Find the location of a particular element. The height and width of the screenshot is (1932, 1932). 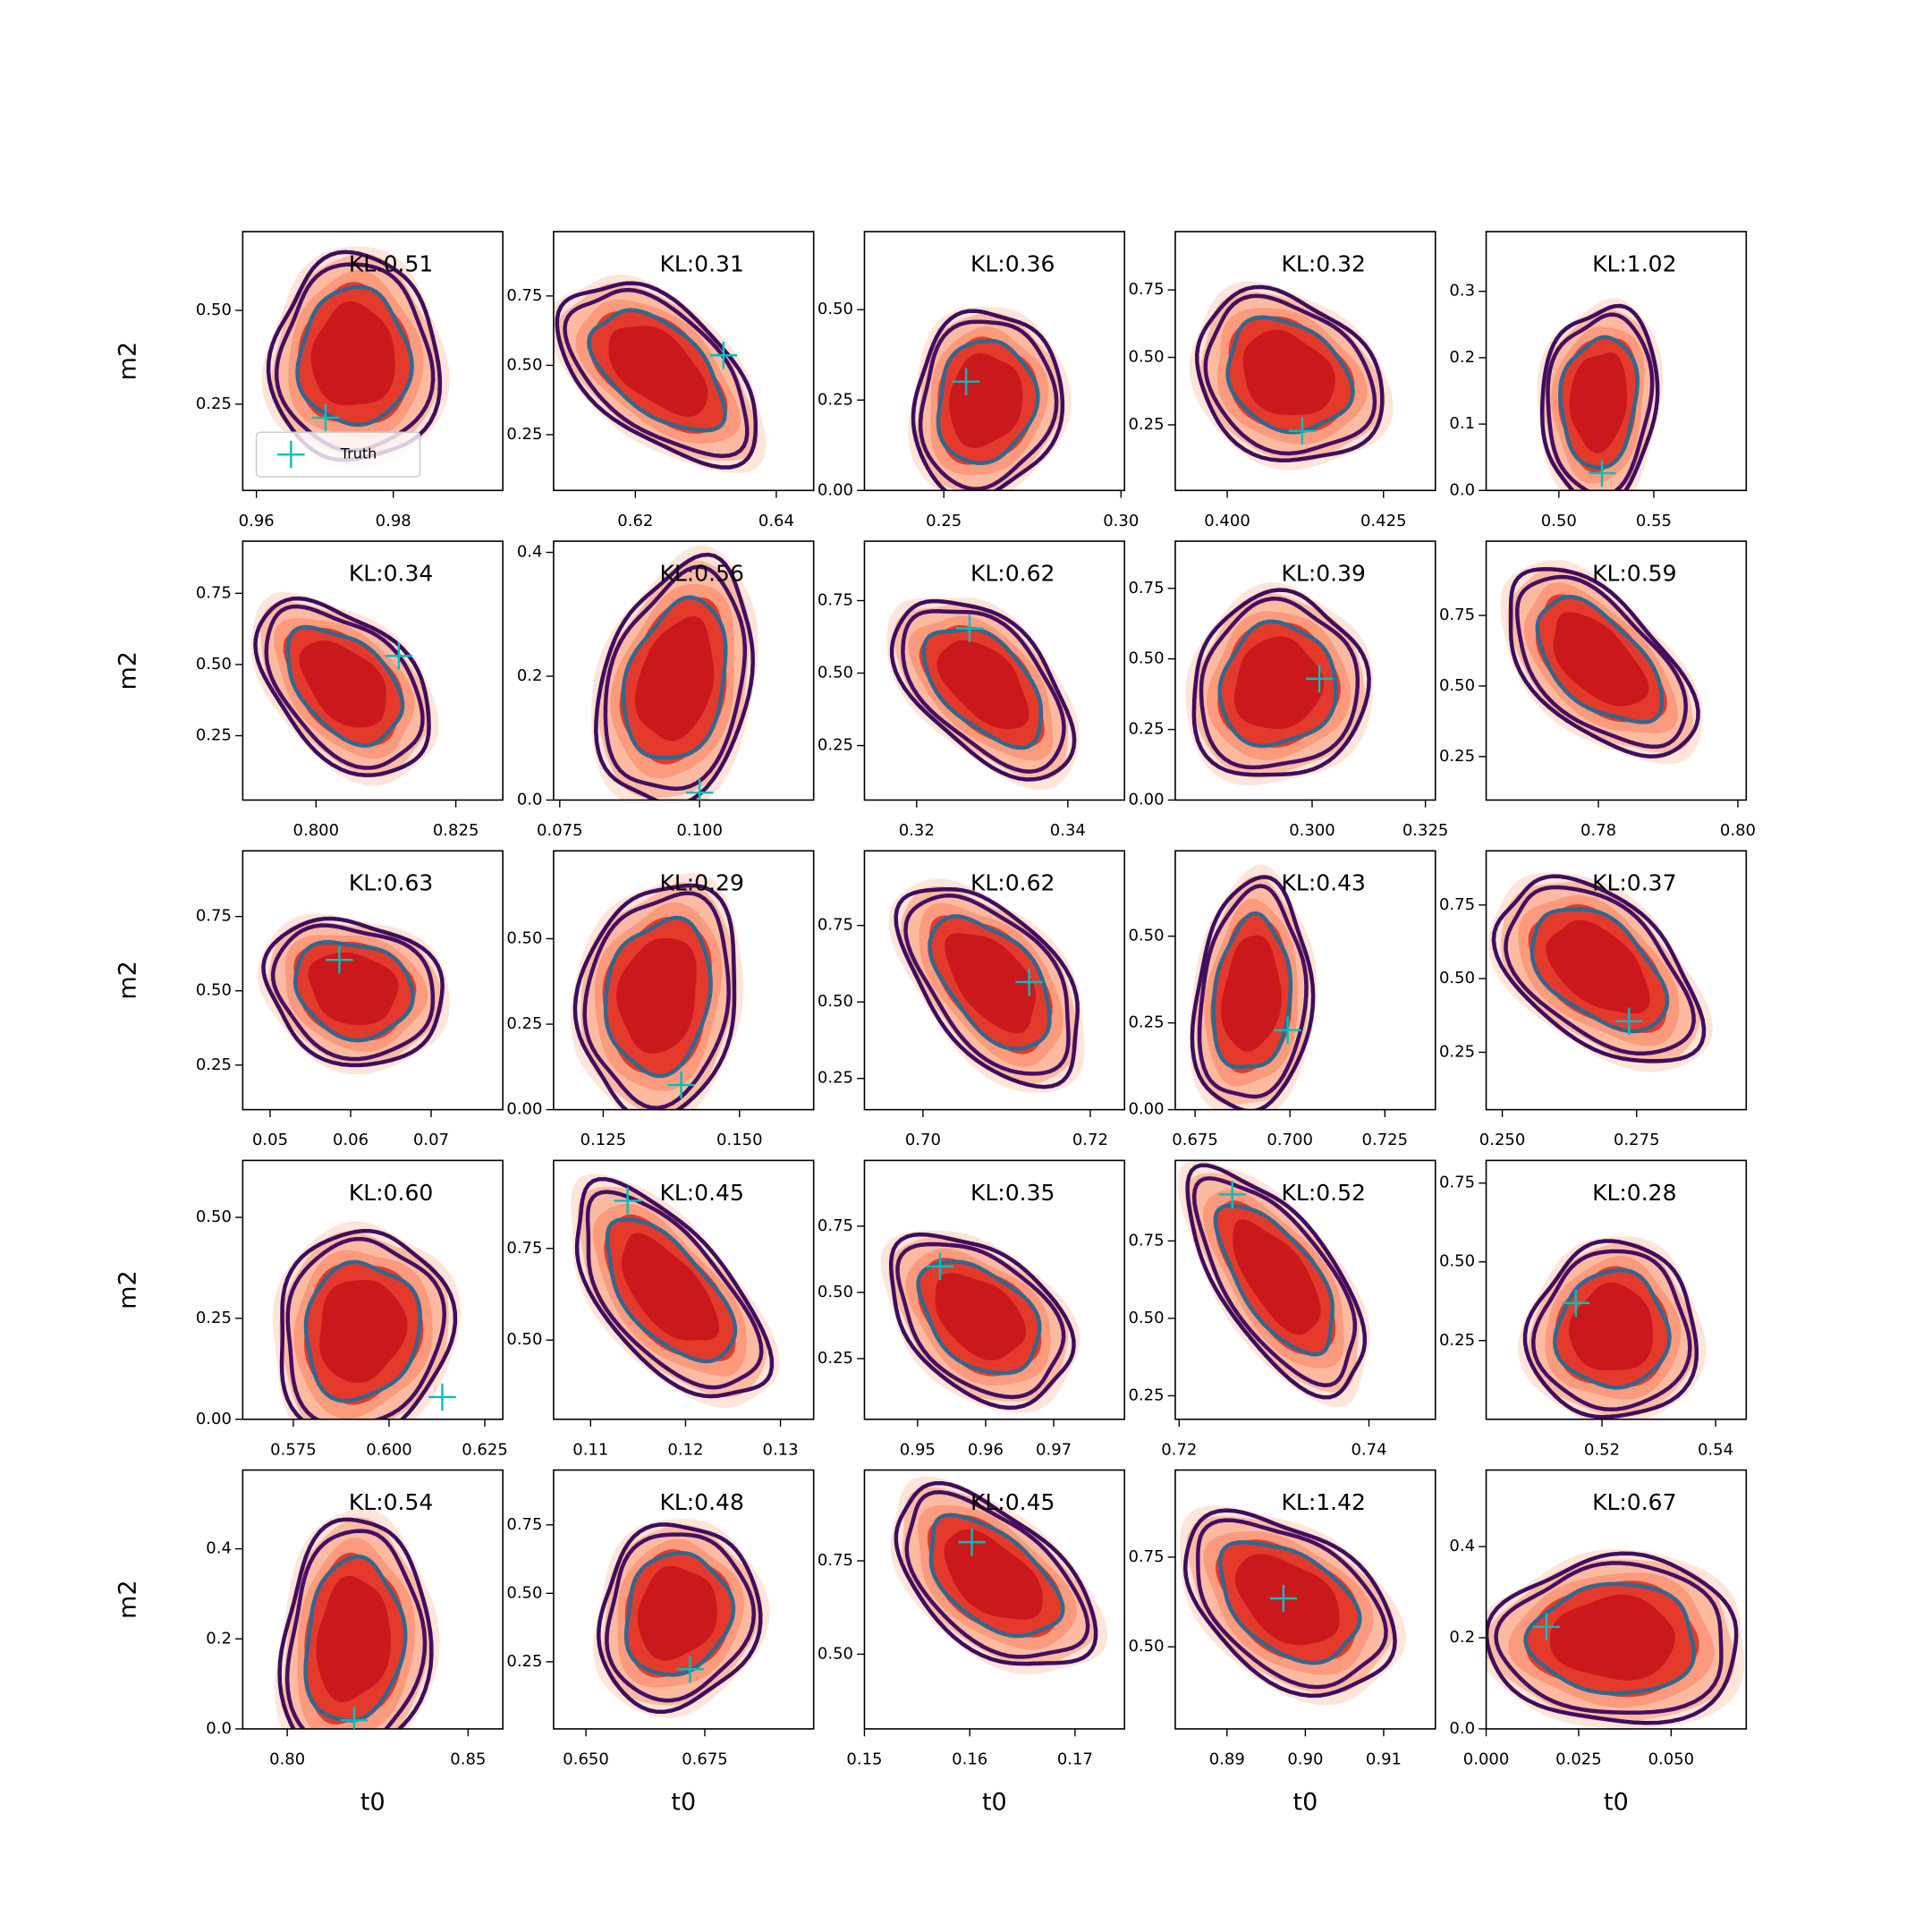

panel-title: KL:0.63 is located at coordinates (391, 883).